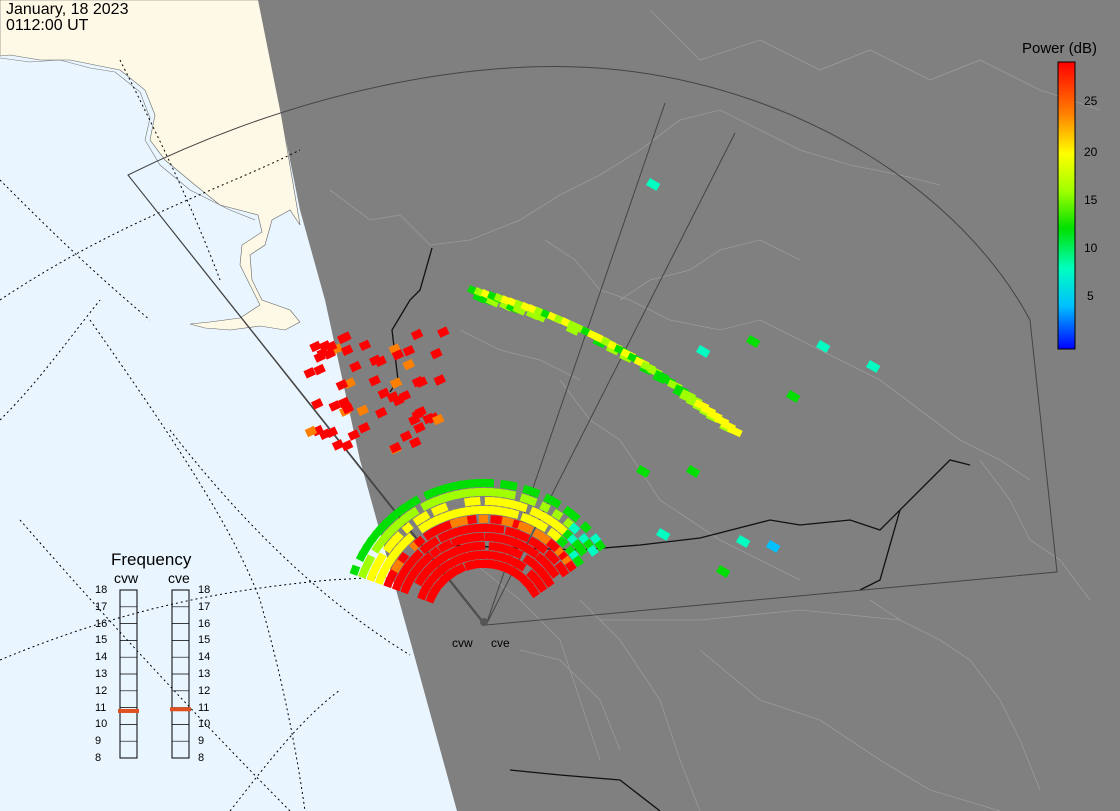 This screenshot has width=1120, height=811. Describe the element at coordinates (128, 710) in the screenshot. I see `frequency-marker` at that location.